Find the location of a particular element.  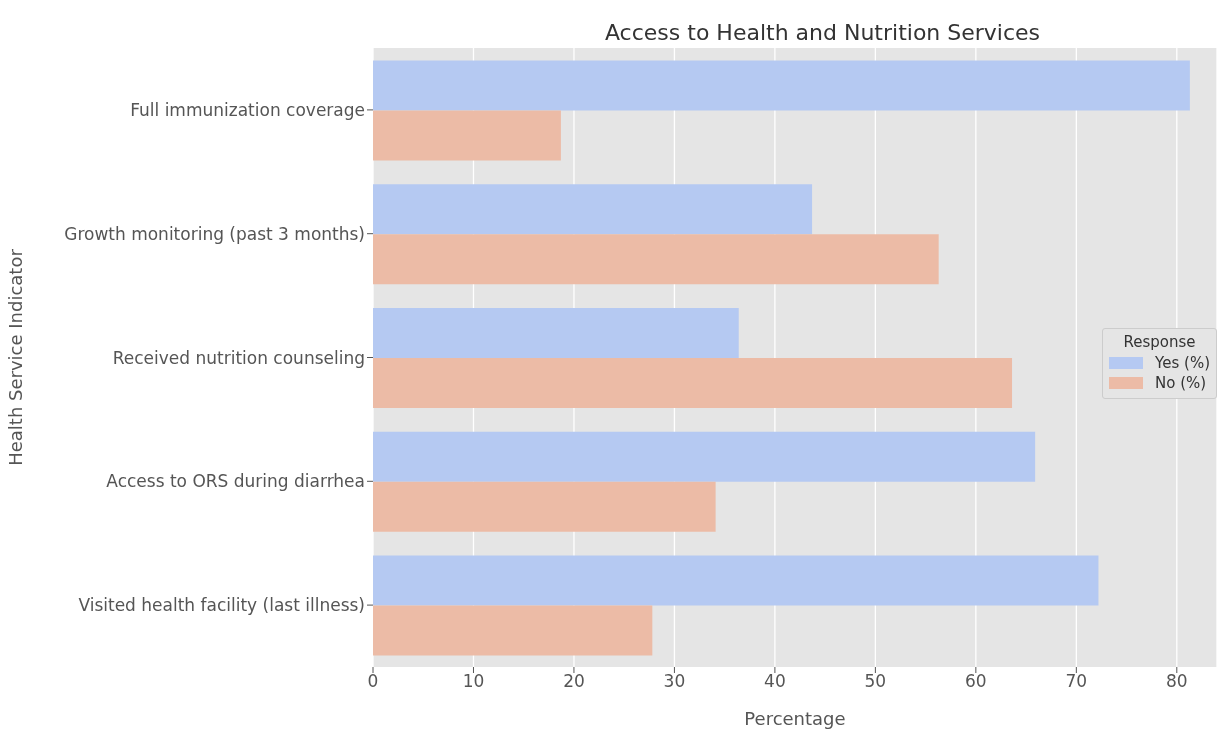

y-tick-label: Received nutrition counseling is located at coordinates (238, 357).